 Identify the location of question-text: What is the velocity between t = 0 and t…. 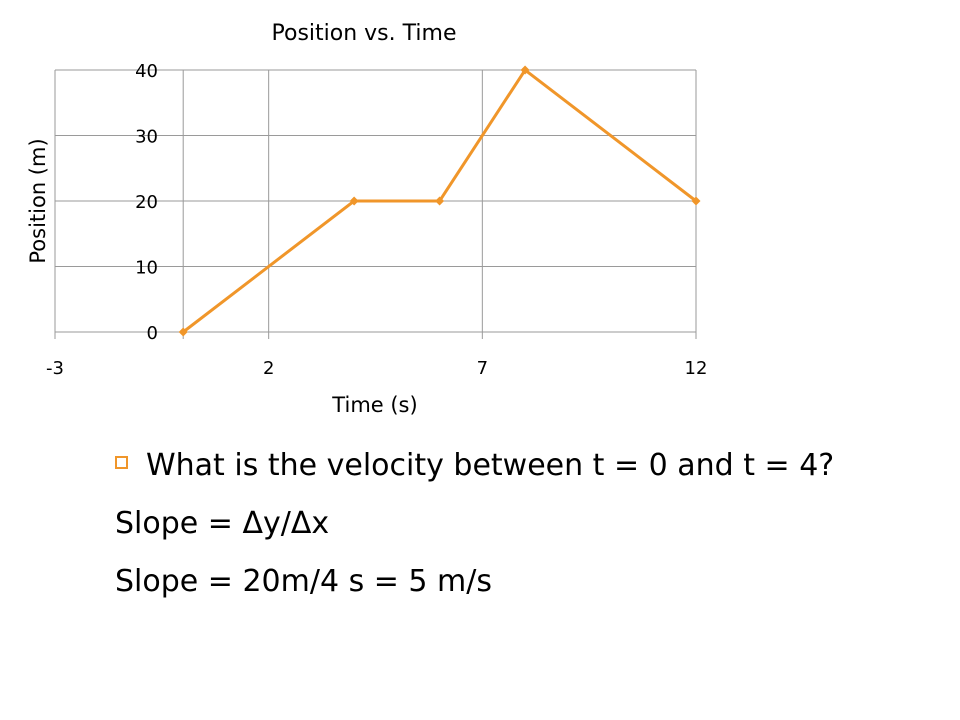
(490, 465).